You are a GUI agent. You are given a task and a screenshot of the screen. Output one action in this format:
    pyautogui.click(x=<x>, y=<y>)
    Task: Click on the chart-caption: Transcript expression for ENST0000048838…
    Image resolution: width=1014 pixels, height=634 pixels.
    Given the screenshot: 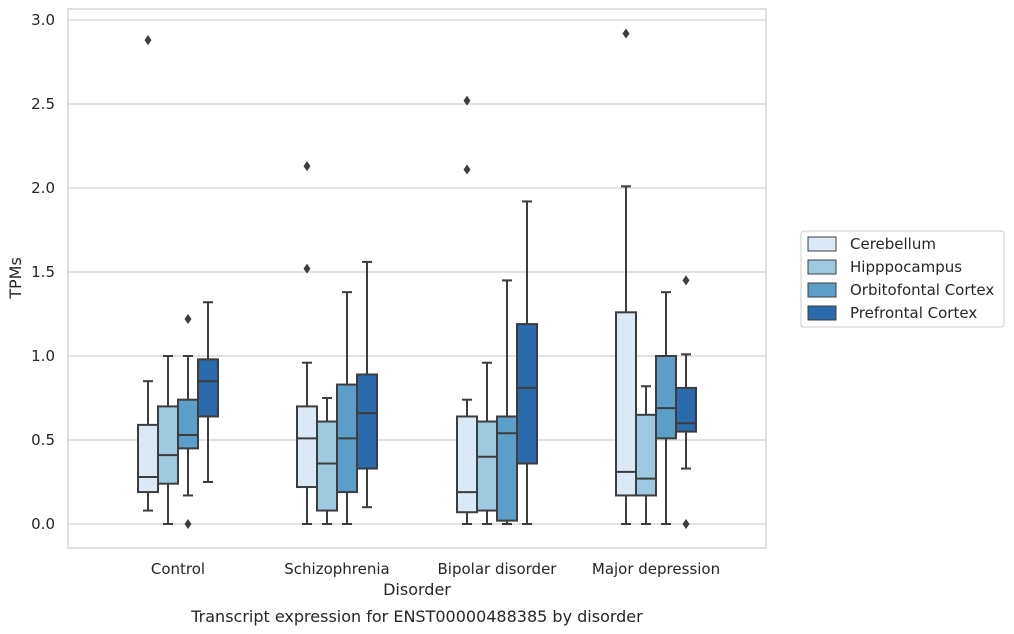 What is the action you would take?
    pyautogui.click(x=416, y=616)
    